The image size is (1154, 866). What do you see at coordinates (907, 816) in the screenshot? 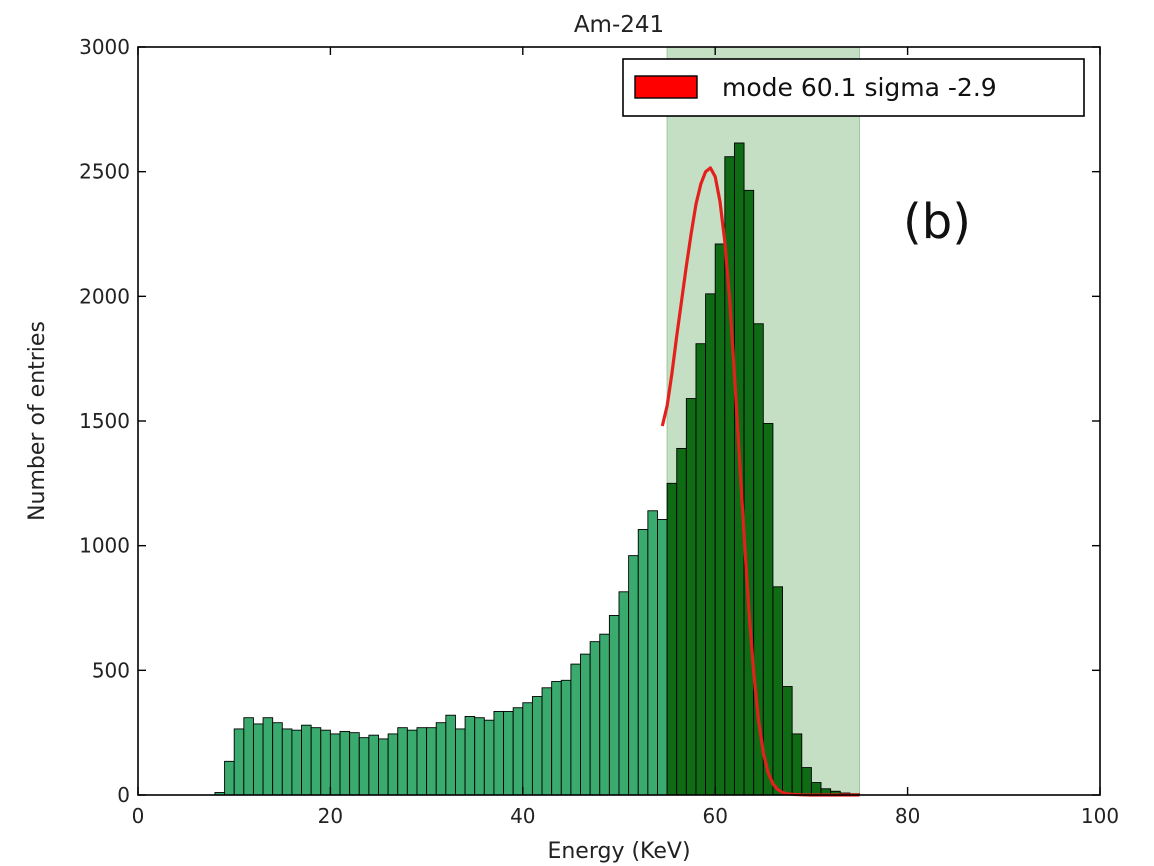
I see `x-tick-label: 80` at bounding box center [907, 816].